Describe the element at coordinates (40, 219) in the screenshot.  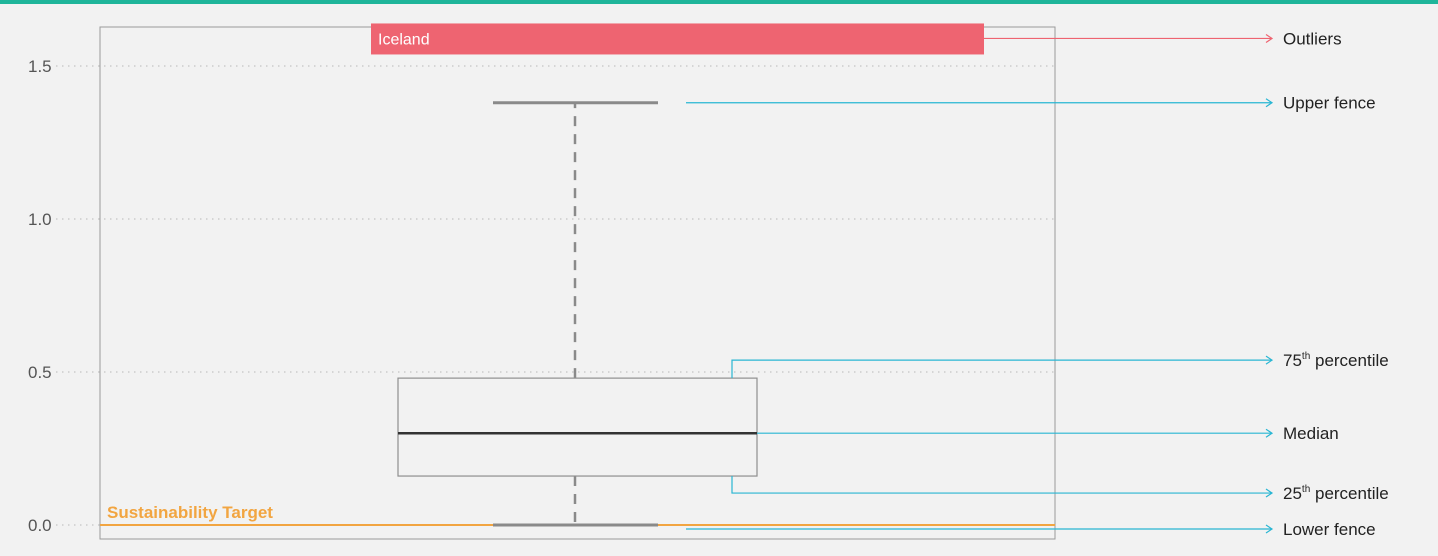
I see `y-tick-label: 1.0` at that location.